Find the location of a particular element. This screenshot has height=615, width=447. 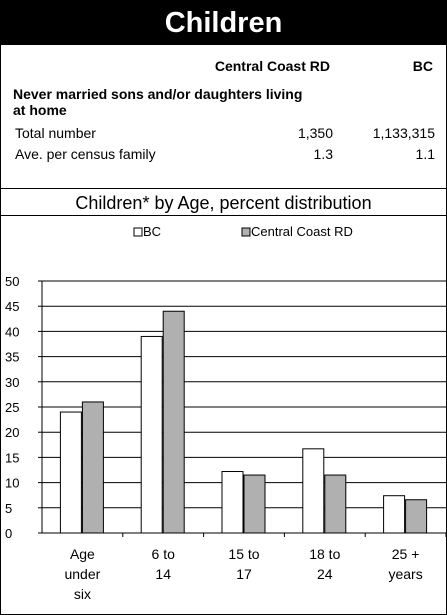

x-tick-label: years is located at coordinates (405, 574).